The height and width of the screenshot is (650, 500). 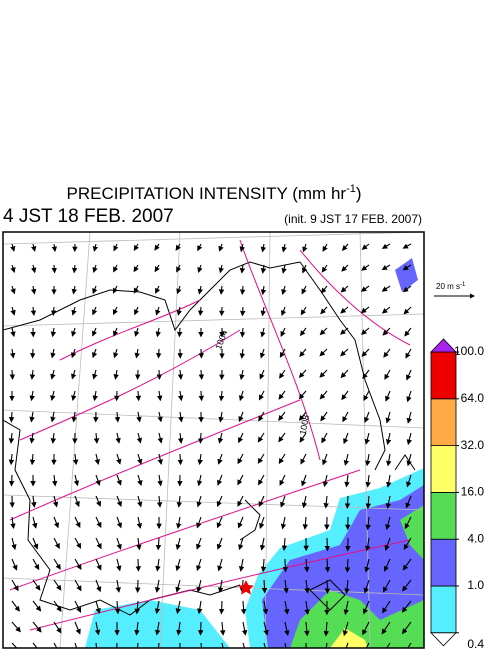 What do you see at coordinates (473, 445) in the screenshot?
I see `colorbar-label: 32.0` at bounding box center [473, 445].